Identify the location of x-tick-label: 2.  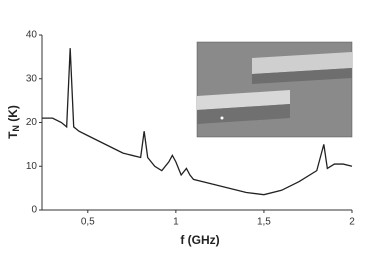
(352, 222).